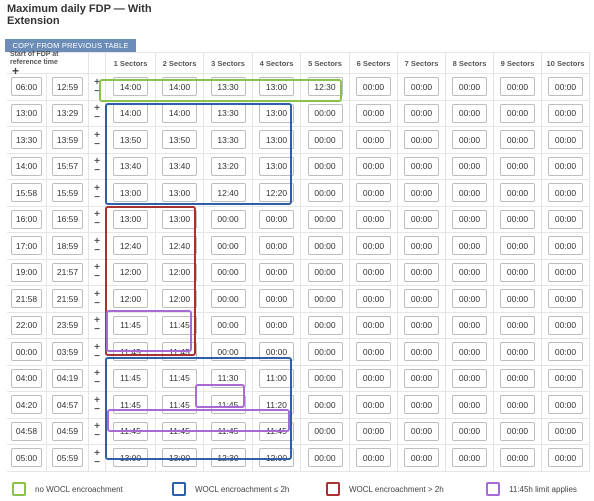 Image resolution: width=594 pixels, height=501 pixels. I want to click on start-to-input: 21:59, so click(67, 299).